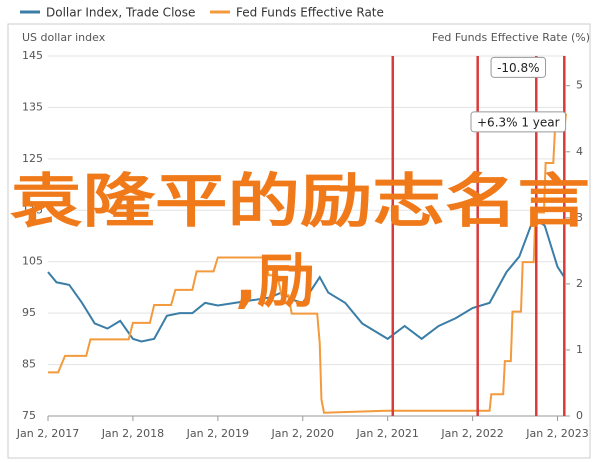 Image resolution: width=598 pixels, height=463 pixels. What do you see at coordinates (132, 433) in the screenshot?
I see `x-tick-label: Jan 2, 2018` at bounding box center [132, 433].